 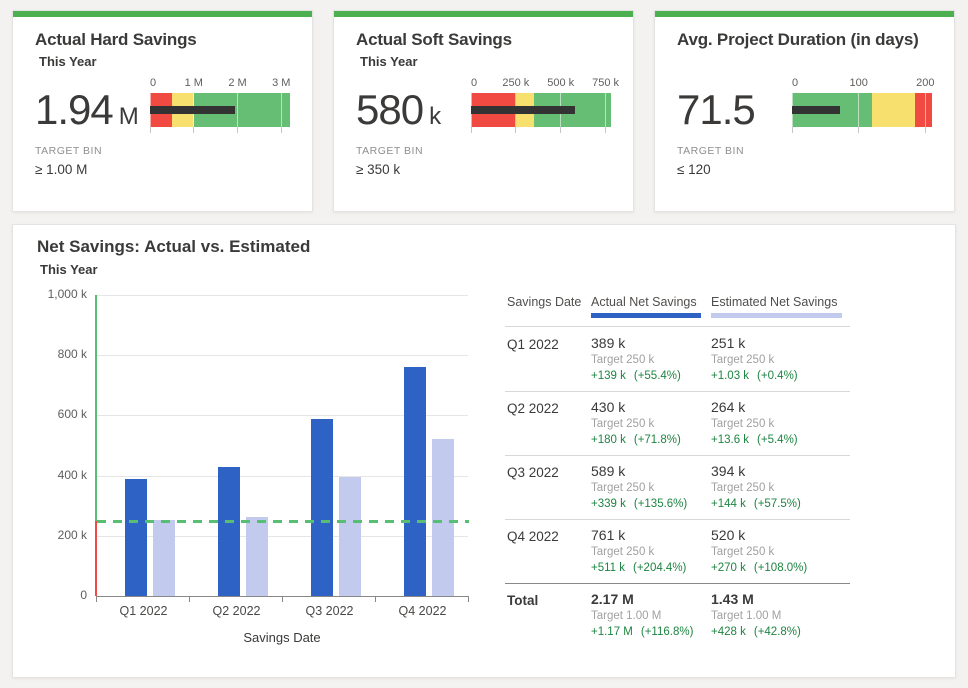 What do you see at coordinates (533, 472) in the screenshot?
I see `cell-date: Q3 2022` at bounding box center [533, 472].